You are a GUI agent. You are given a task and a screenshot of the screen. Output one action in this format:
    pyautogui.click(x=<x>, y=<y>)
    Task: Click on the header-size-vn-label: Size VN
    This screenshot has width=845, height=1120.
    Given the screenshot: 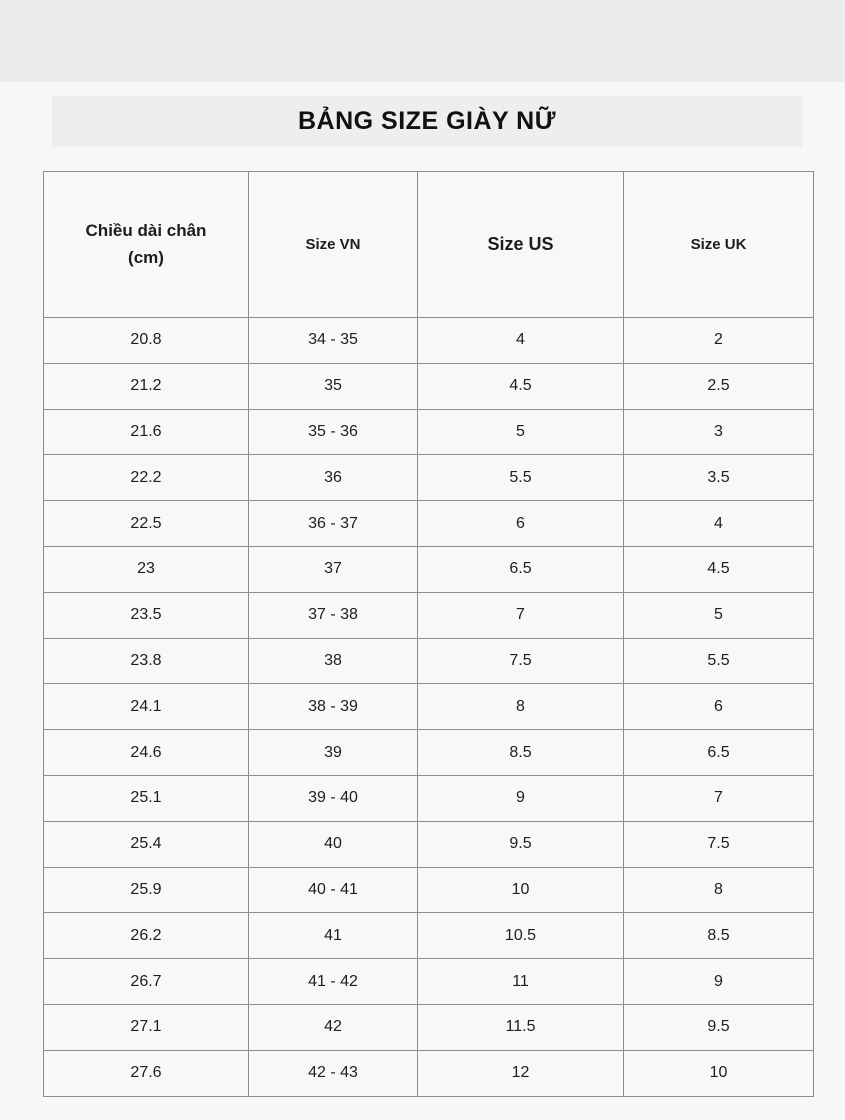 What is the action you would take?
    pyautogui.click(x=333, y=244)
    